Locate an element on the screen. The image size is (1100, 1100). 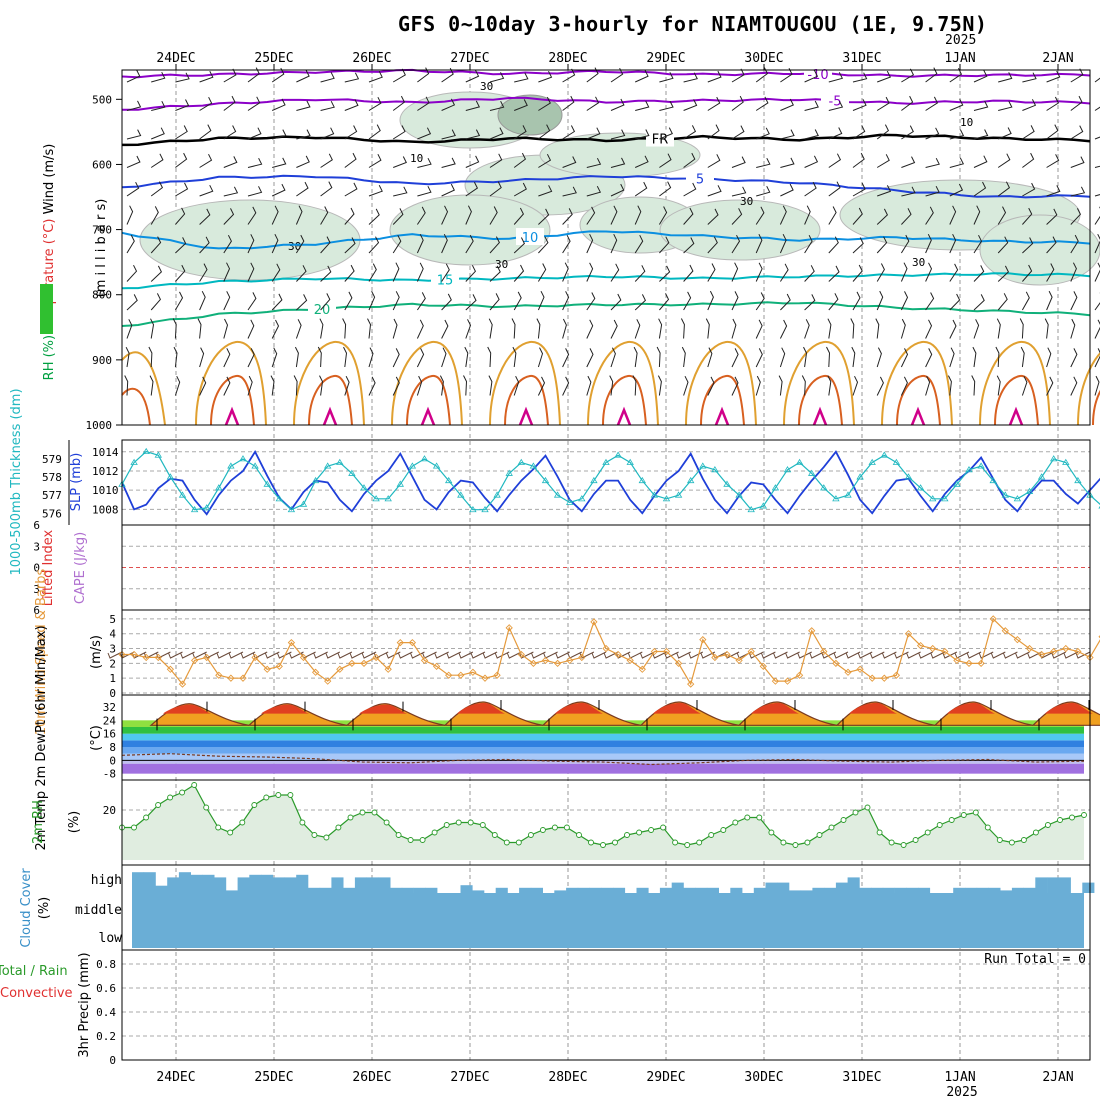
date-label-top-8: 1JAN is located at coordinates (959, 58).